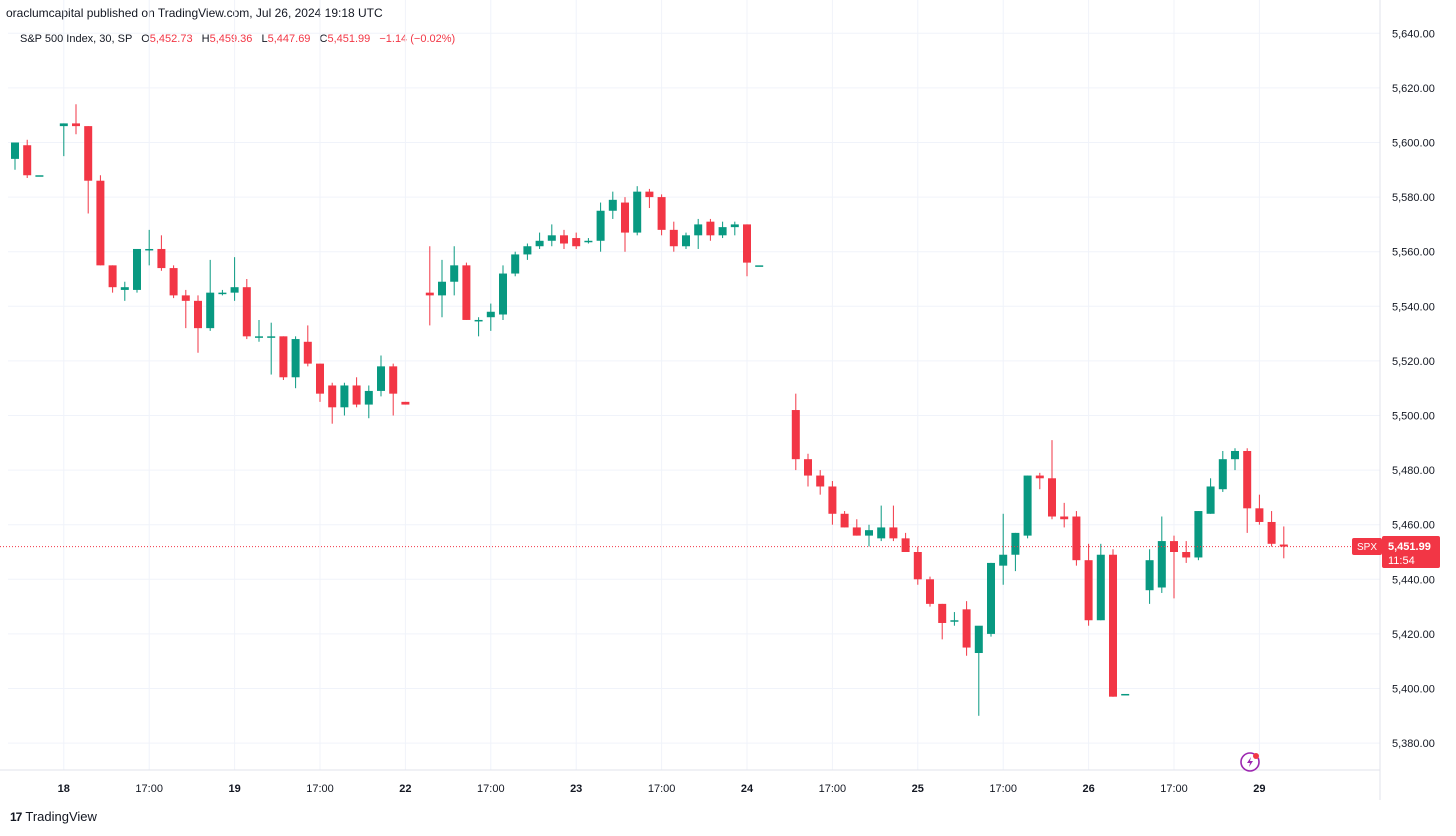 This screenshot has width=1456, height=836. Describe the element at coordinates (1413, 744) in the screenshot. I see `y-tick-label: 5,380.00` at that location.